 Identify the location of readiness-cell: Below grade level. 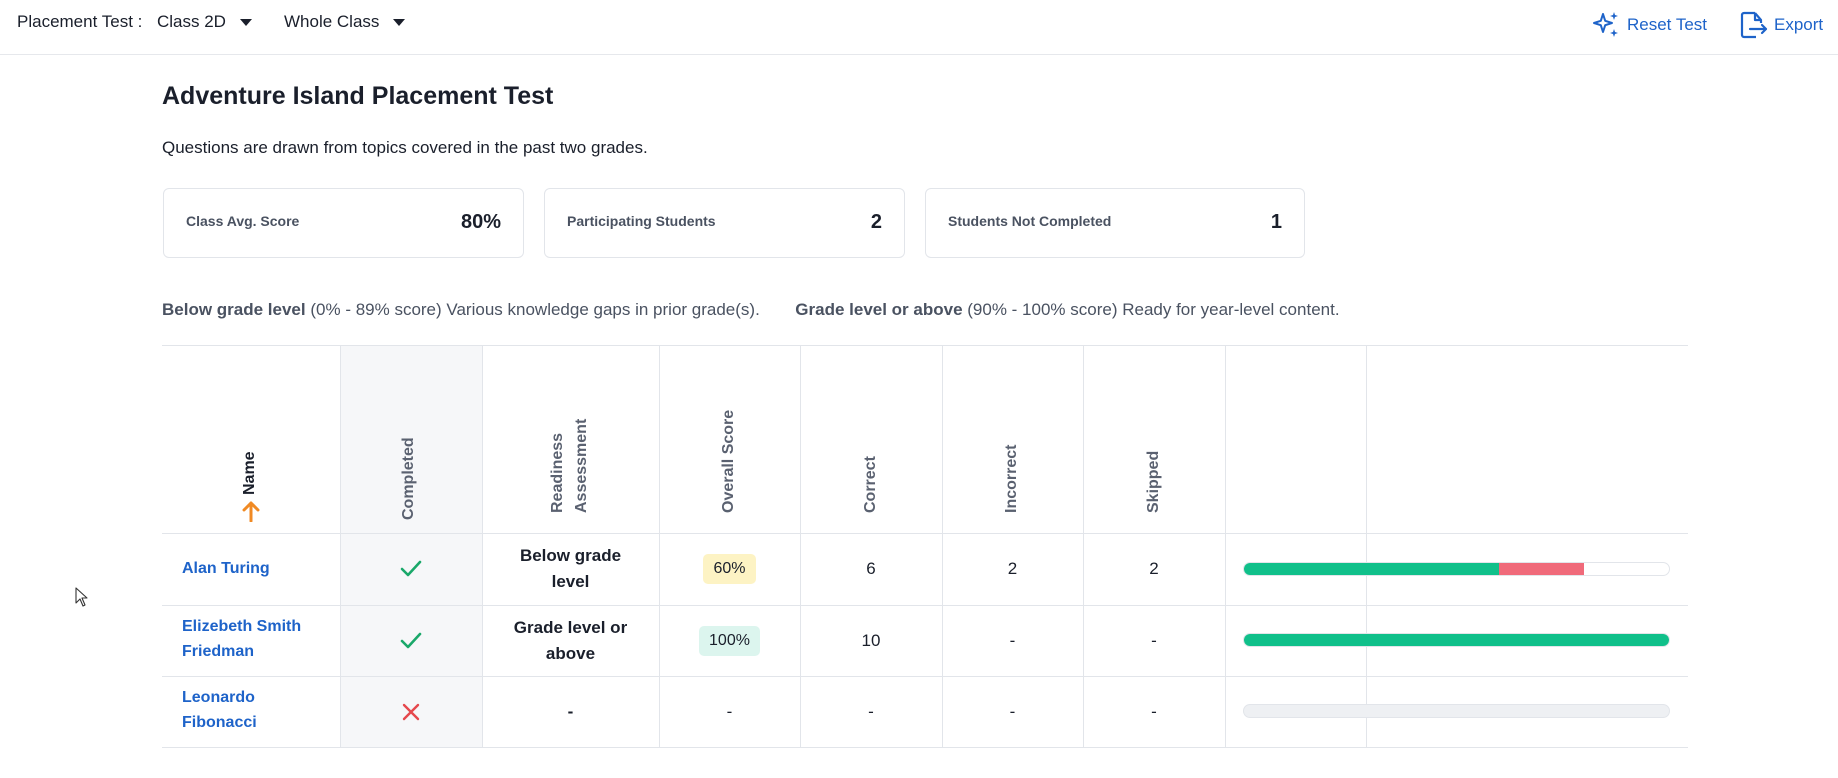
(570, 568).